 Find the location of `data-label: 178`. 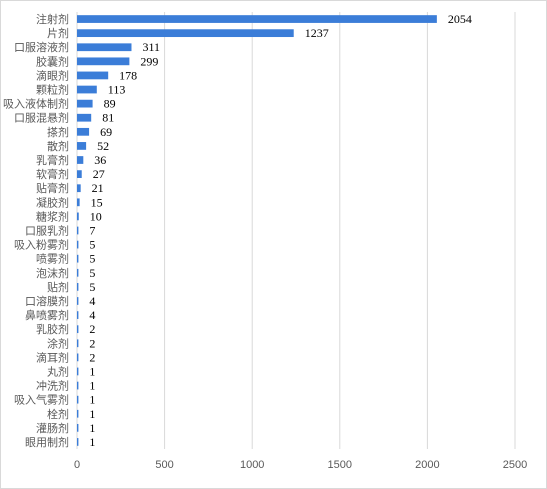

data-label: 178 is located at coordinates (128, 75).